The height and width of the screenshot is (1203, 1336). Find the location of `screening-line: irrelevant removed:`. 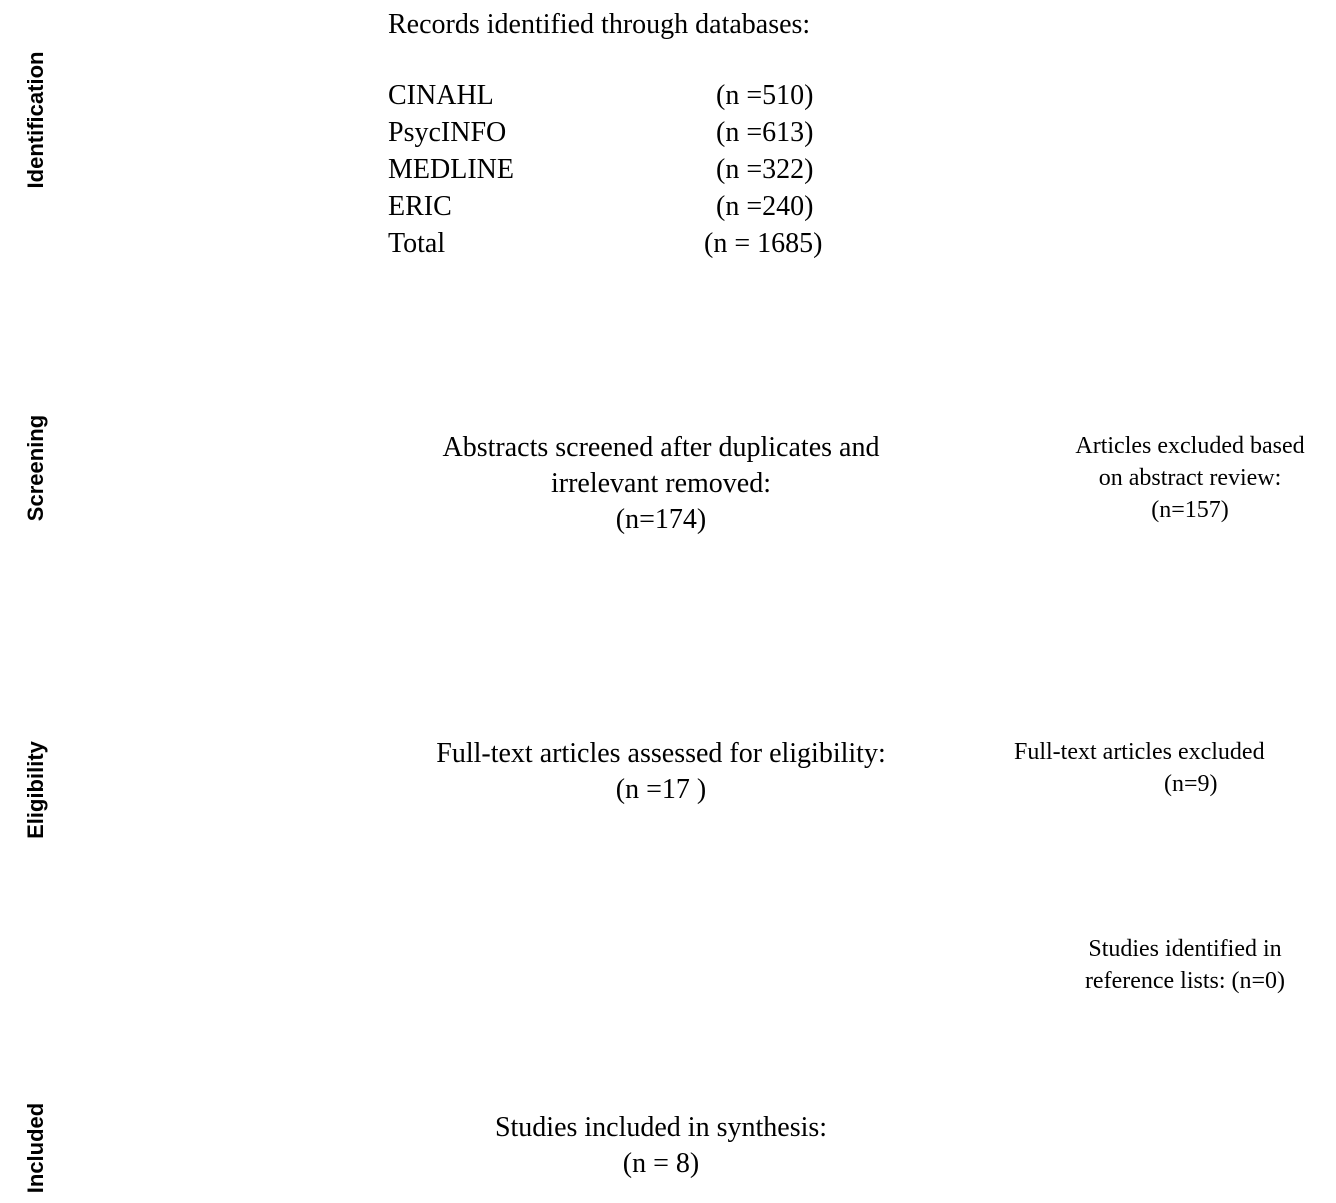

screening-line: irrelevant removed: is located at coordinates (660, 483).